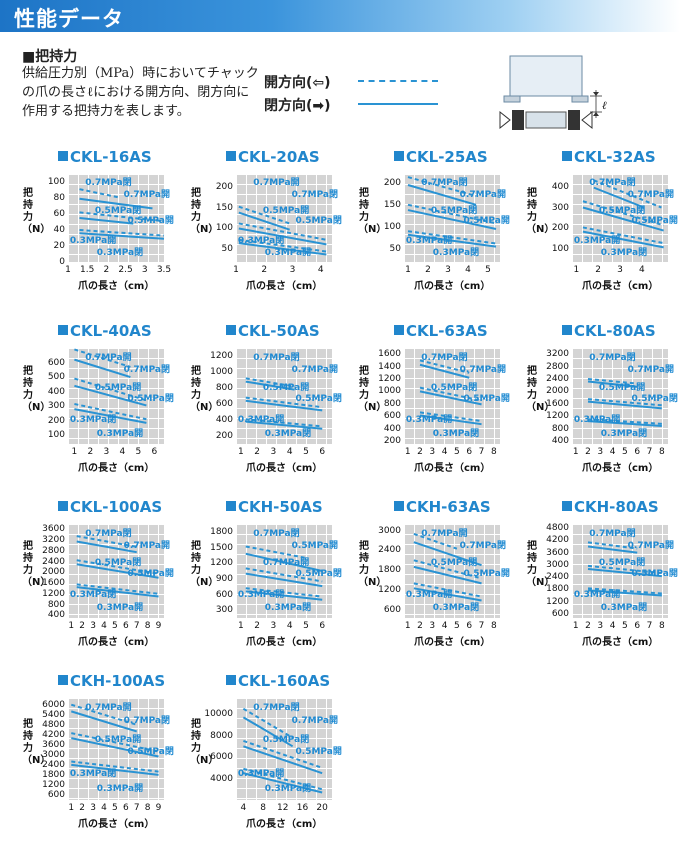 The height and width of the screenshot is (862, 688). I want to click on y-tick-label: 1200, so click(221, 356).